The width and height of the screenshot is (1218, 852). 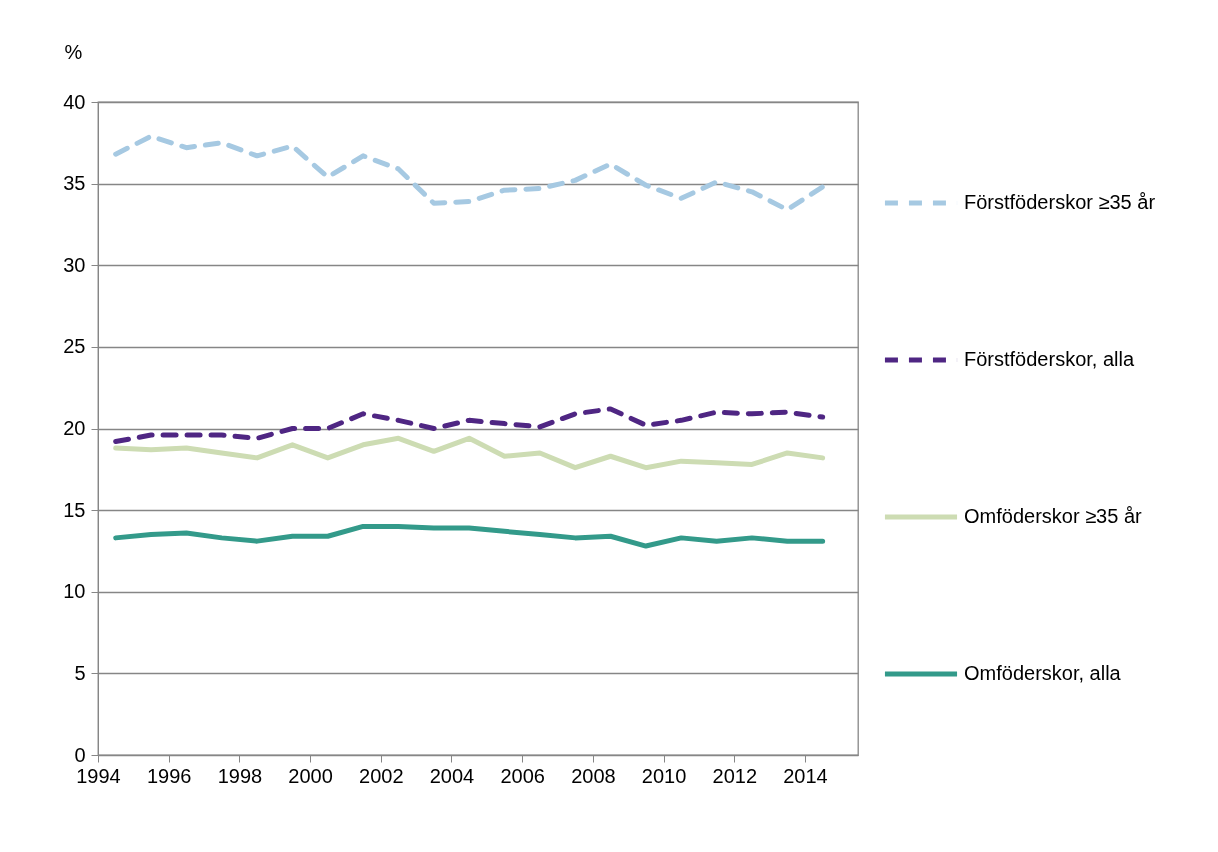 I want to click on y-tick-label: 40, so click(x=74, y=101).